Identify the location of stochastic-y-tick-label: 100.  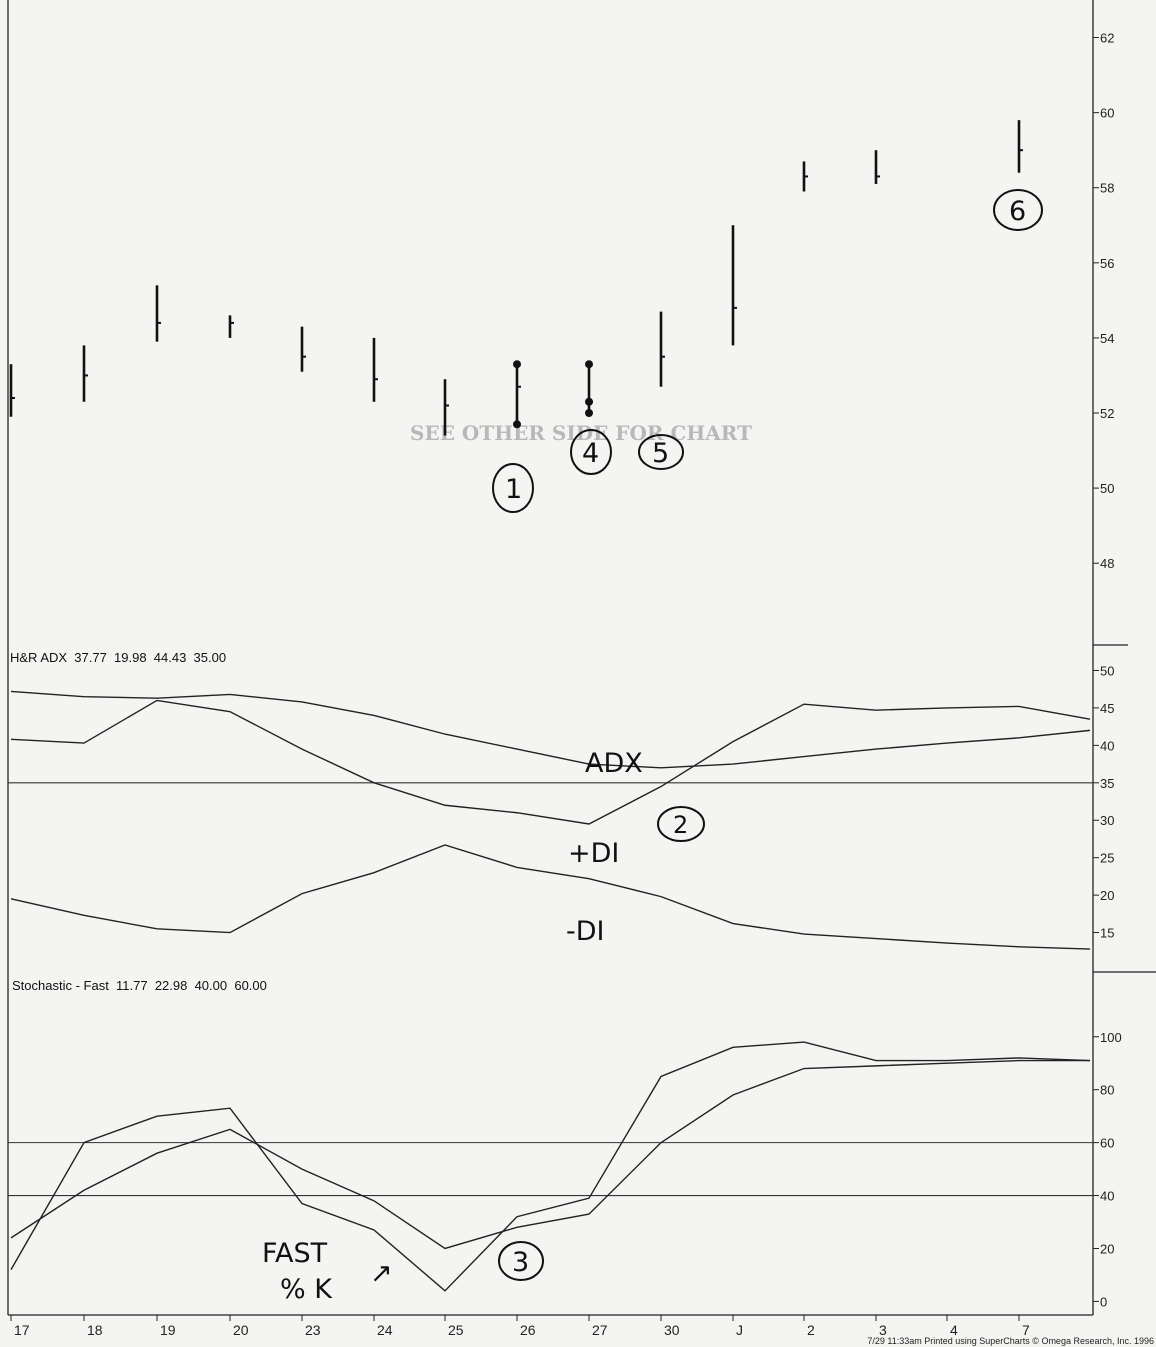
(1111, 1037).